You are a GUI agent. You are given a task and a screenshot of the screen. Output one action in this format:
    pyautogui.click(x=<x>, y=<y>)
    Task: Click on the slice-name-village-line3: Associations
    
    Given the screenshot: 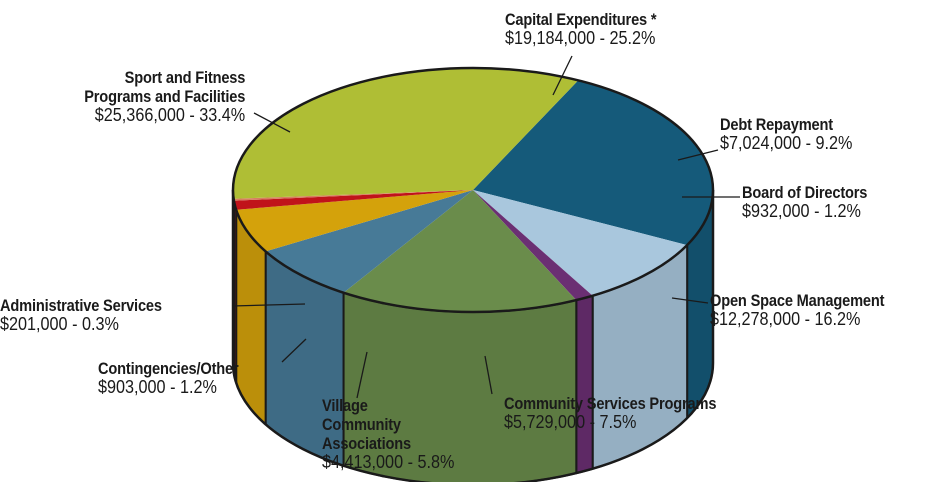 What is the action you would take?
    pyautogui.click(x=366, y=443)
    